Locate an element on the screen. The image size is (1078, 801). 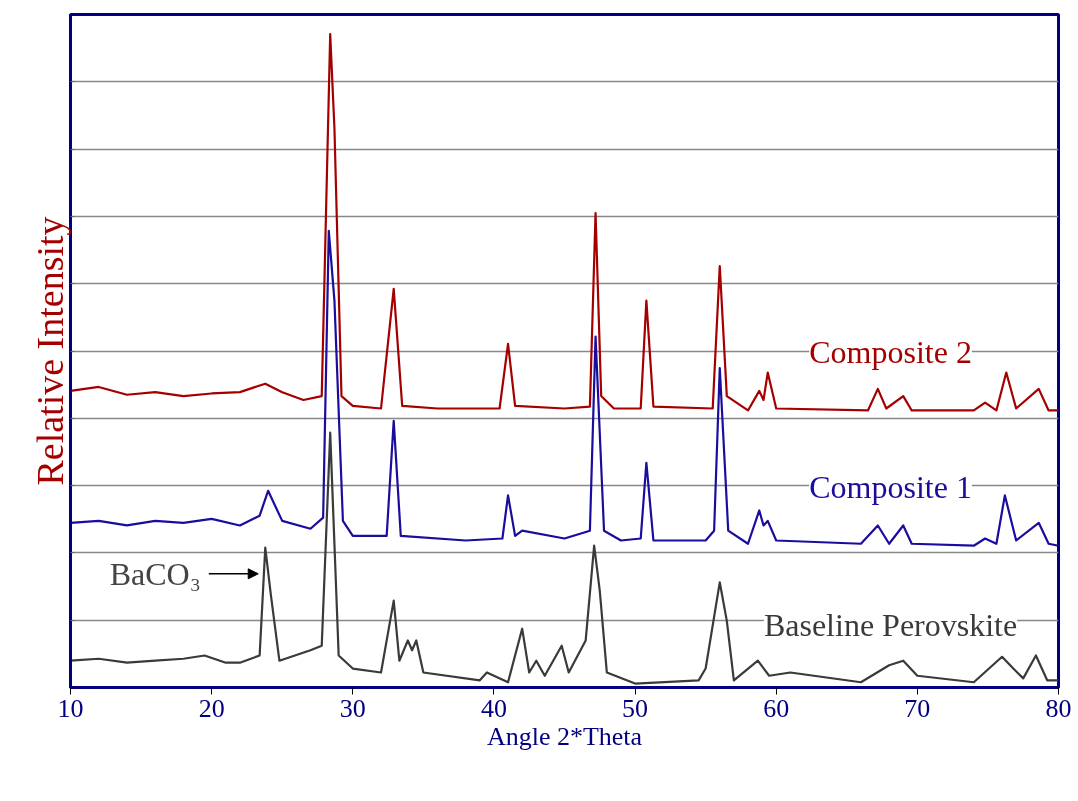
x-tick-label: 30 is located at coordinates (352, 708).